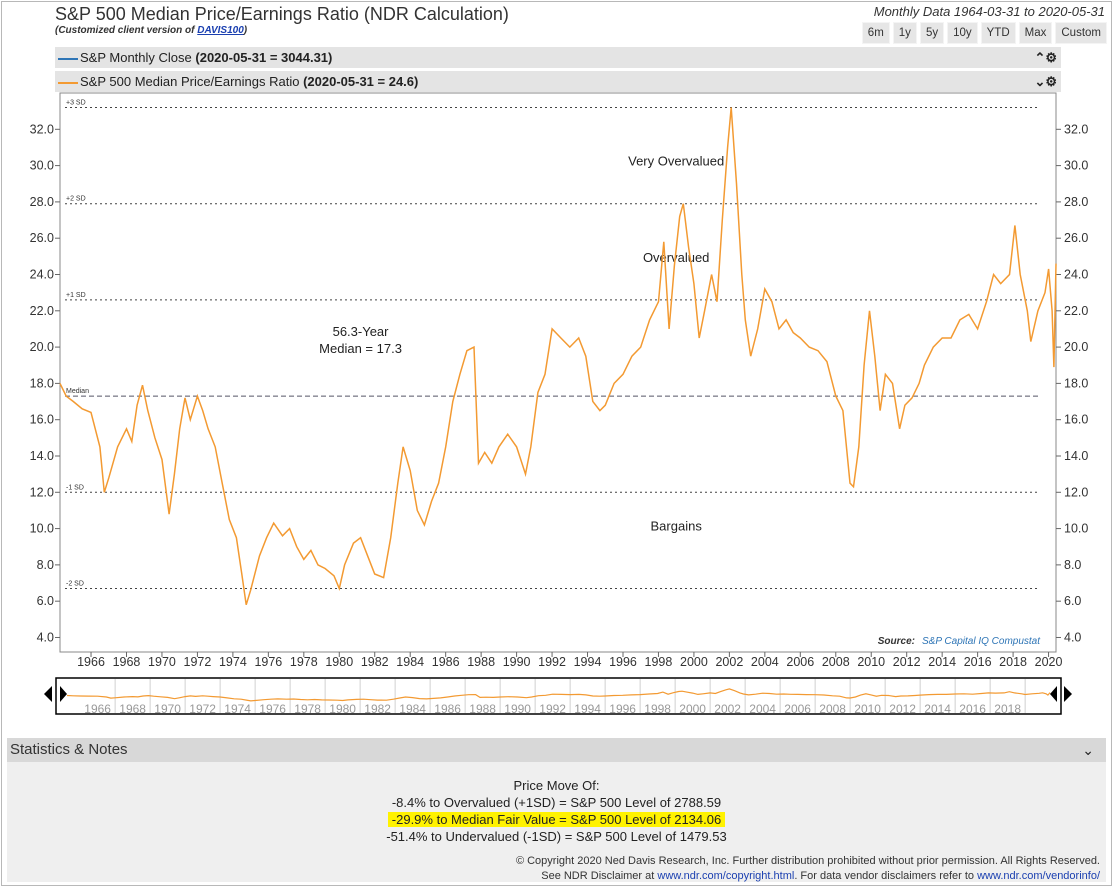 The image size is (1113, 887). Describe the element at coordinates (659, 662) in the screenshot. I see `x-tick-label: 1998` at that location.